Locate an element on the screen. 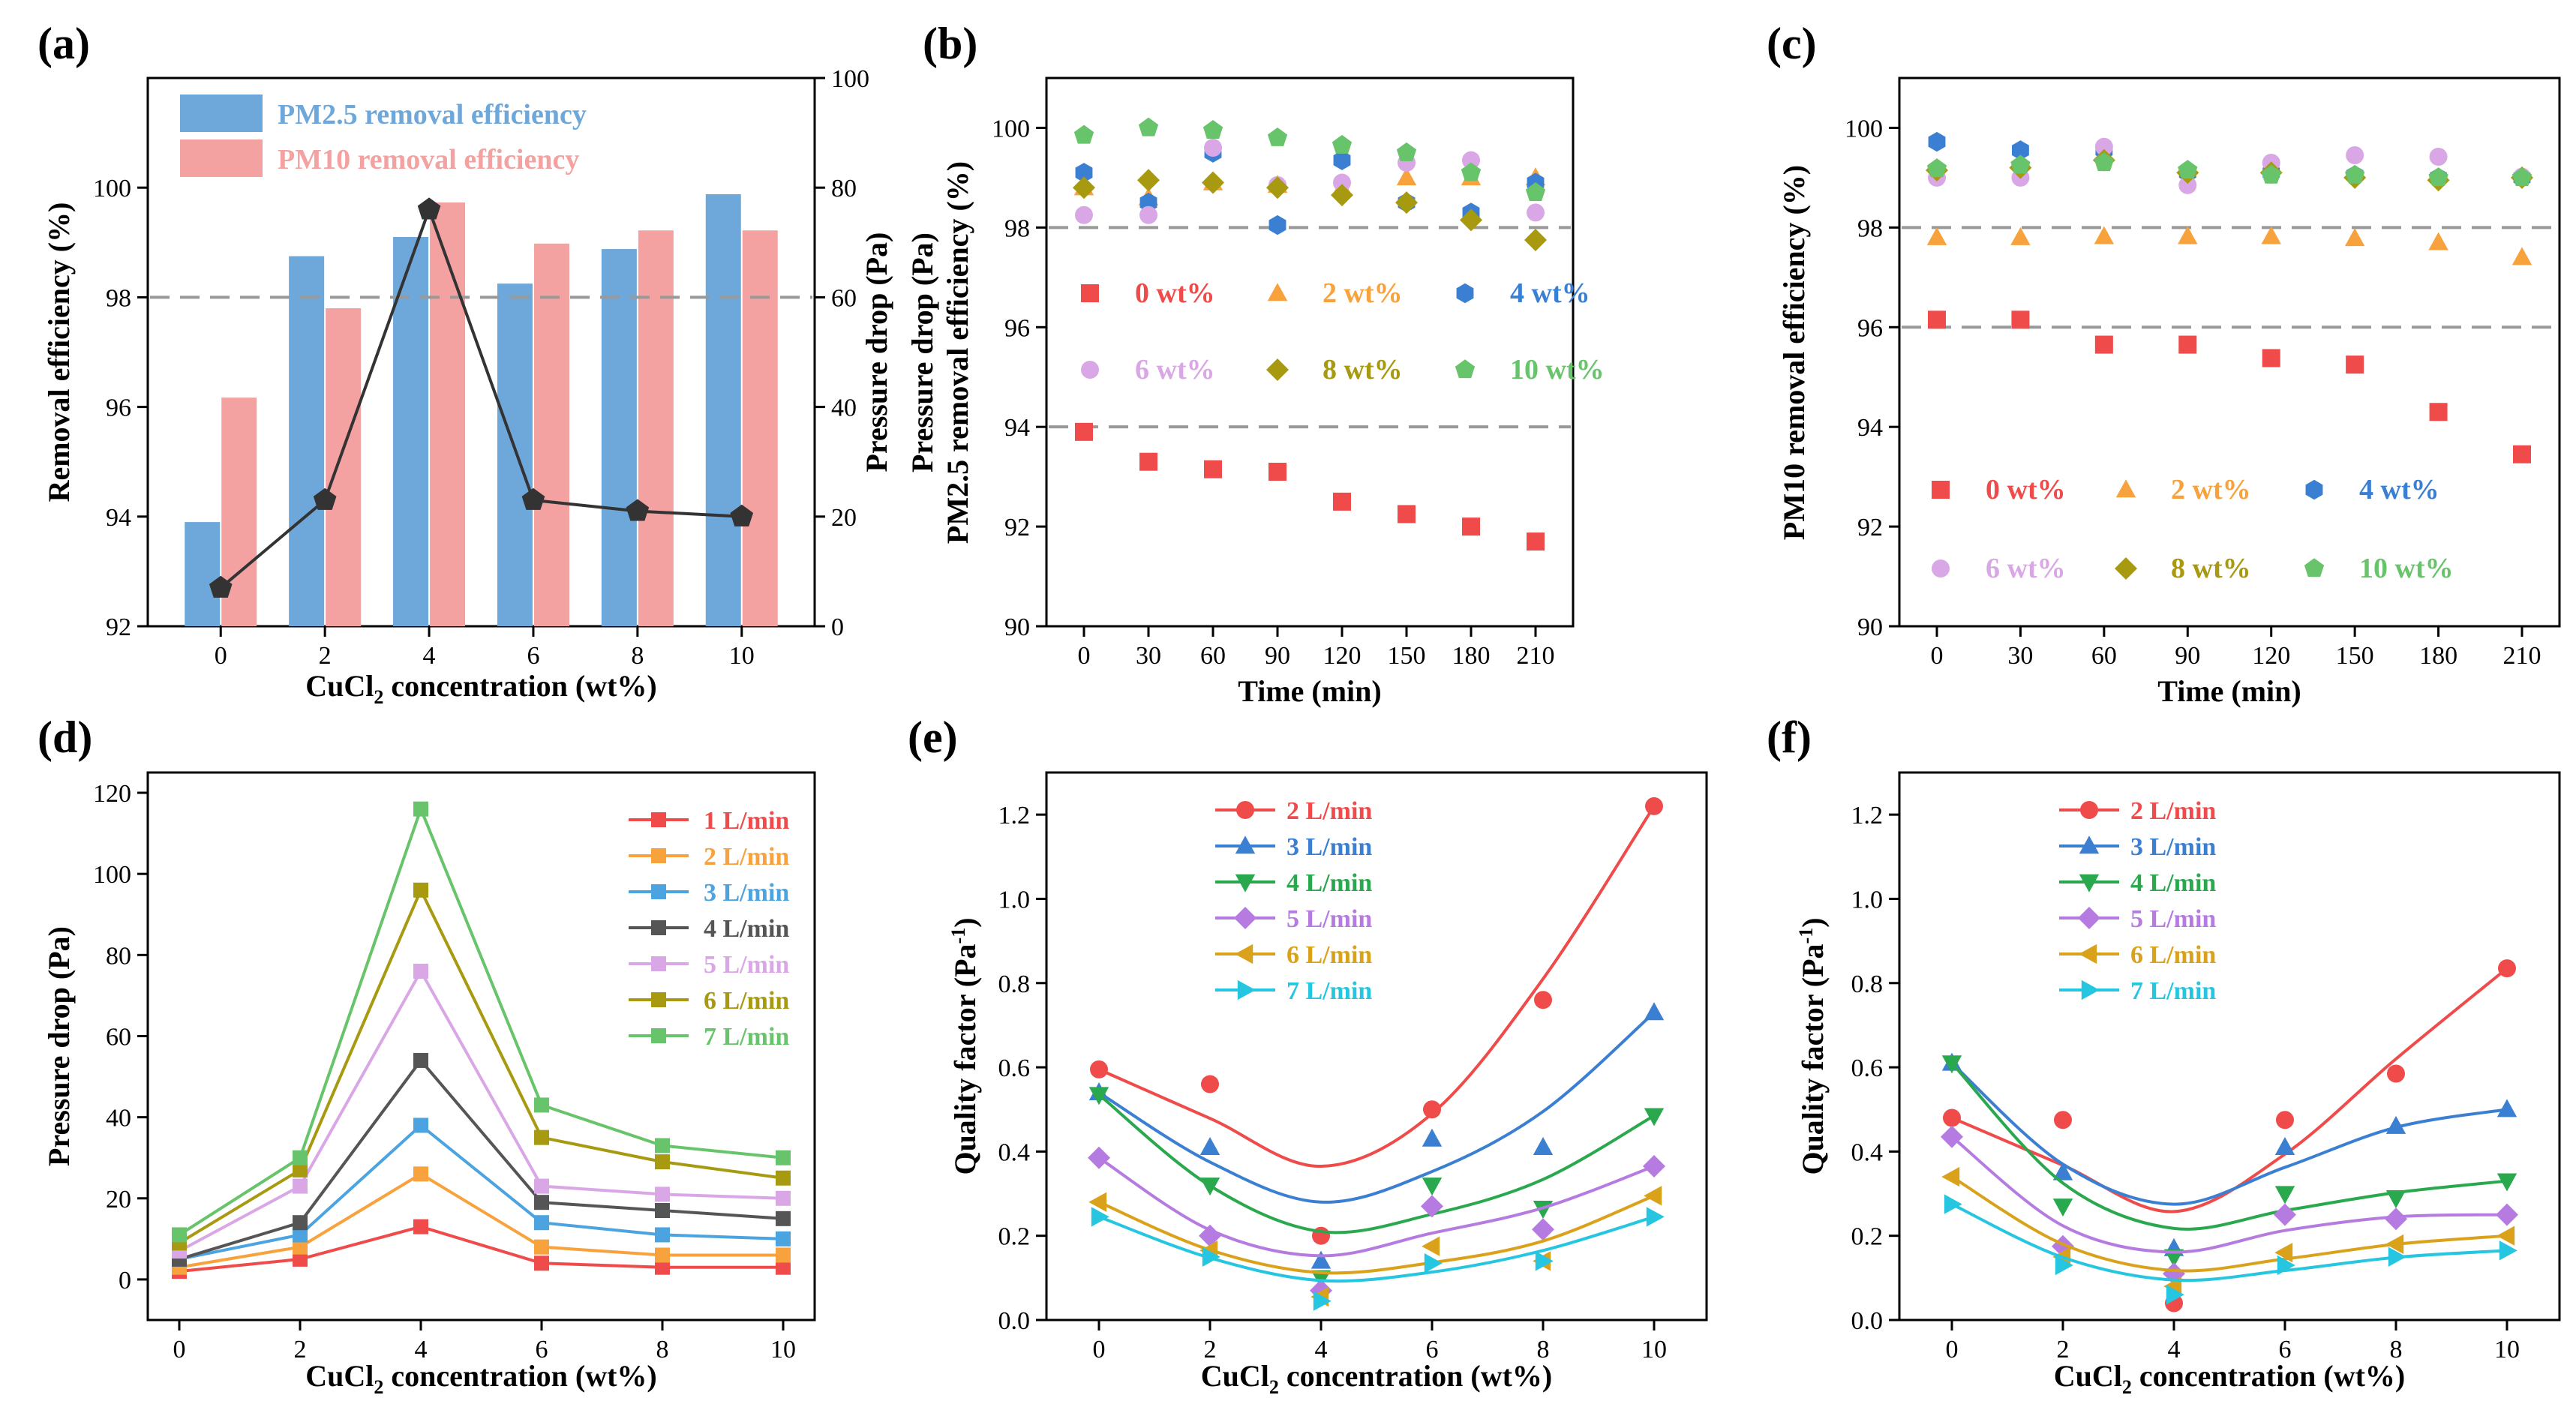  x-tick-label: 6 is located at coordinates (2285, 1350).